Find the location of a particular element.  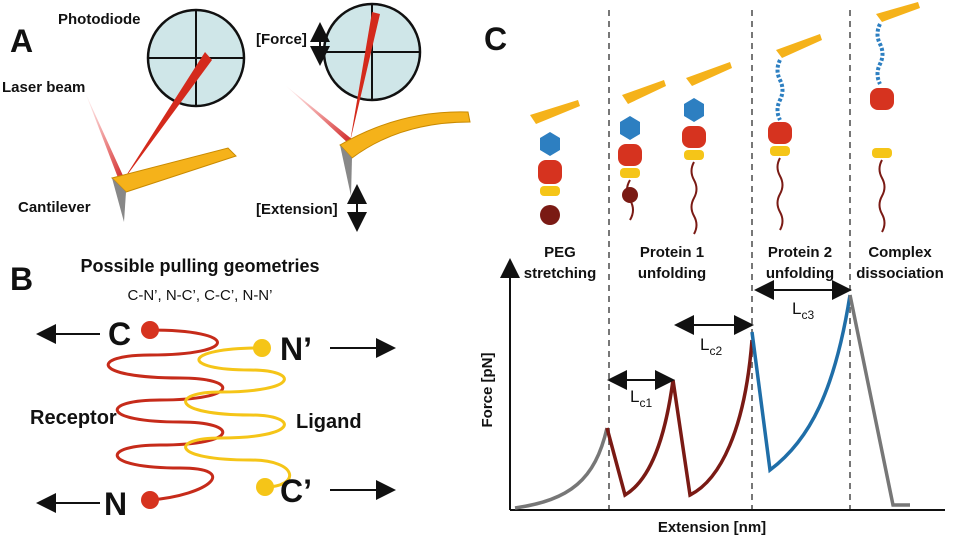

stage-label: Complex is located at coordinates (900, 252).